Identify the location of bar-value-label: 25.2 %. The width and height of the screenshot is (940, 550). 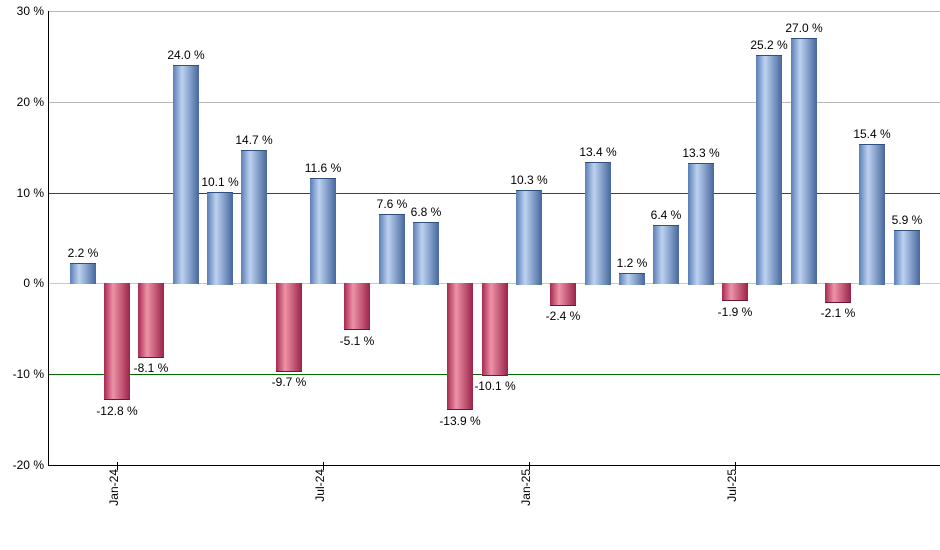
(769, 45).